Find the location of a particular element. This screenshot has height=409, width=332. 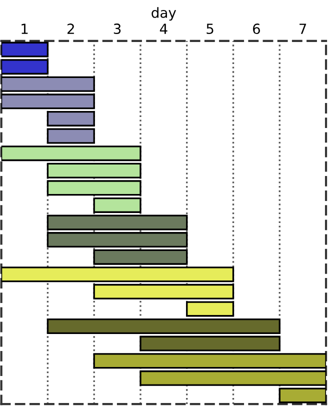

x-tick-label: 2 is located at coordinates (71, 29).